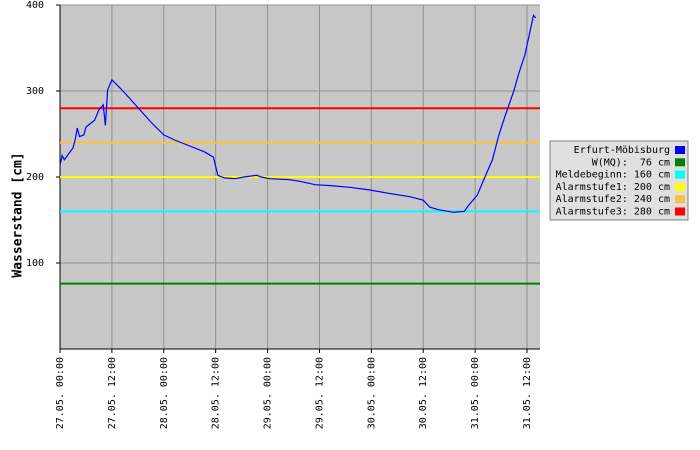  What do you see at coordinates (475, 393) in the screenshot?
I see `x-tick-label: 31.05. 00:00` at bounding box center [475, 393].